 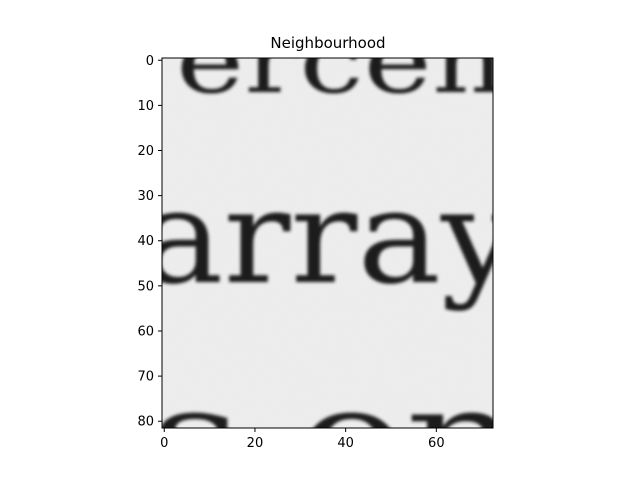 I want to click on y-tick-label: 30, so click(x=145, y=196).